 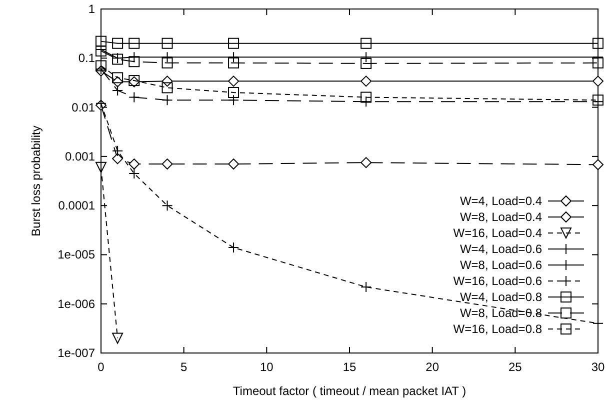 What do you see at coordinates (77, 255) in the screenshot?
I see `y-tick-label: 1e-005` at bounding box center [77, 255].